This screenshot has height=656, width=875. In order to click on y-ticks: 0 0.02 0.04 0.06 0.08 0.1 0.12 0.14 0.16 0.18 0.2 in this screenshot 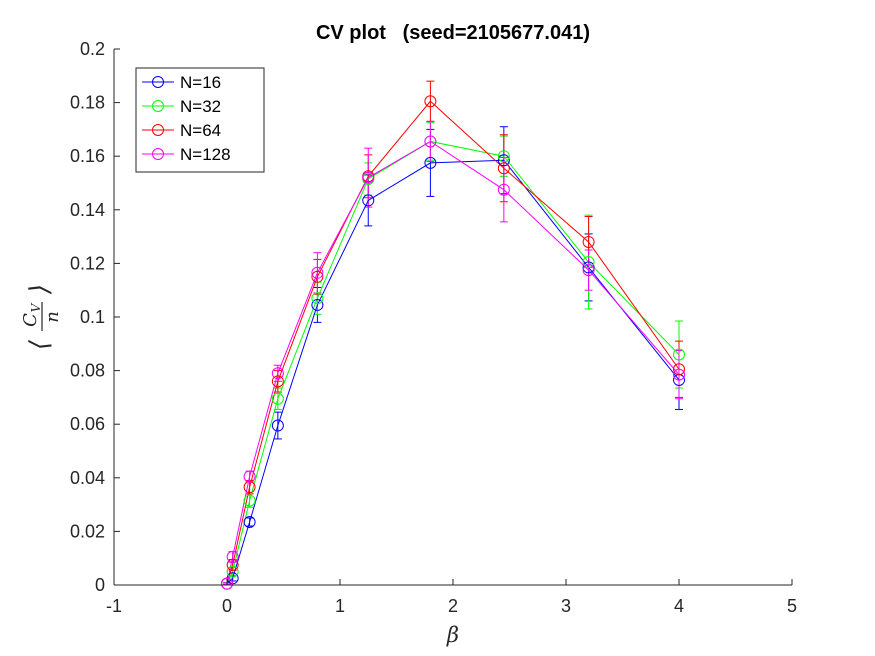, I will do `click(95, 317)`.